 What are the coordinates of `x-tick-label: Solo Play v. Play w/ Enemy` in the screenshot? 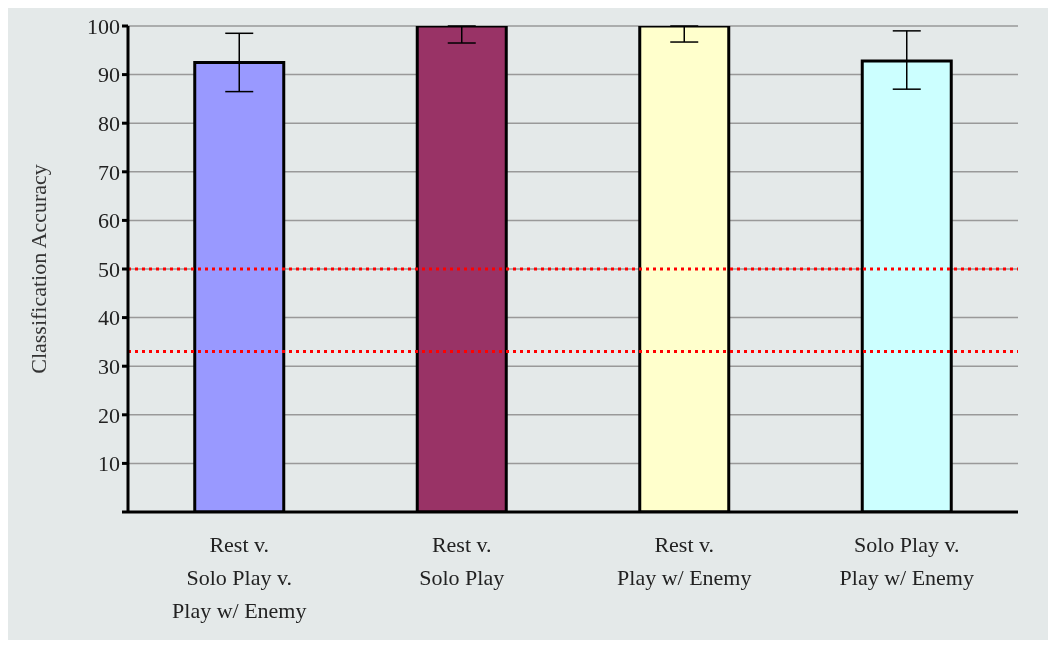 It's located at (906, 561).